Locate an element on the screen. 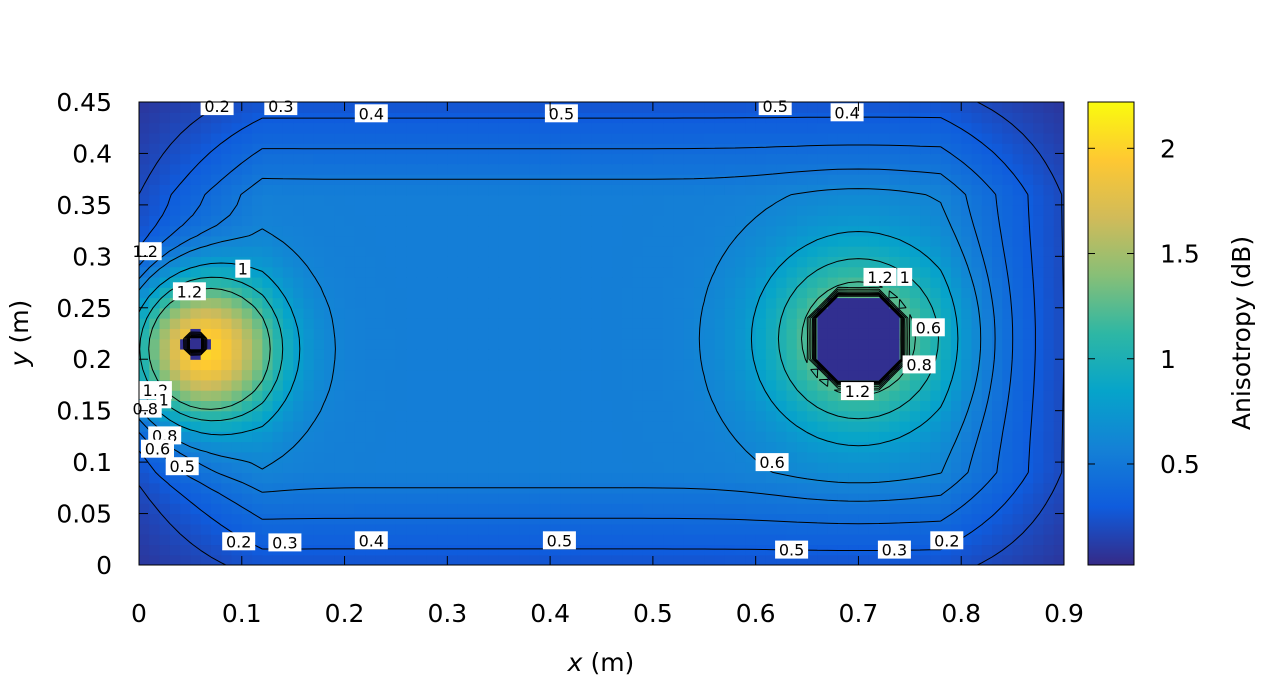 The width and height of the screenshot is (1280, 700). x-tick-label: 0.3 is located at coordinates (447, 613).